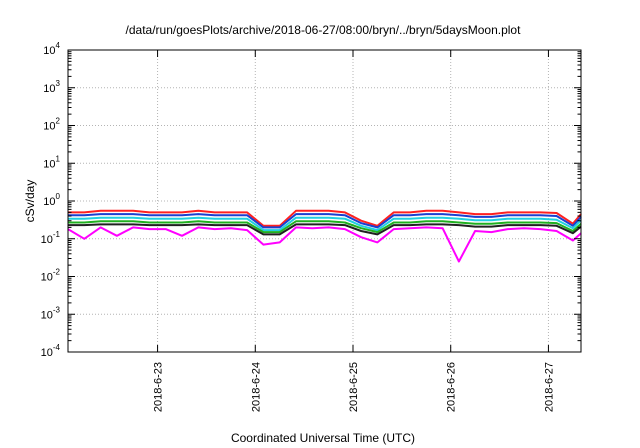  I want to click on x-tick-label: 2018-6-24, so click(256, 387).